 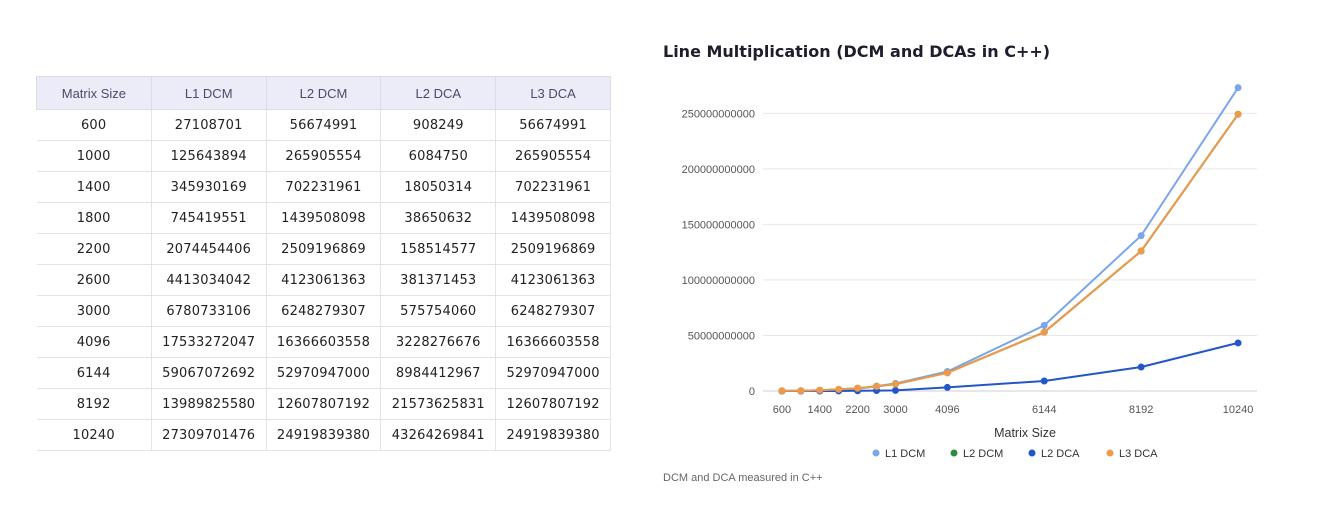 What do you see at coordinates (208, 93) in the screenshot?
I see `table-header-cell: L1 DCM` at bounding box center [208, 93].